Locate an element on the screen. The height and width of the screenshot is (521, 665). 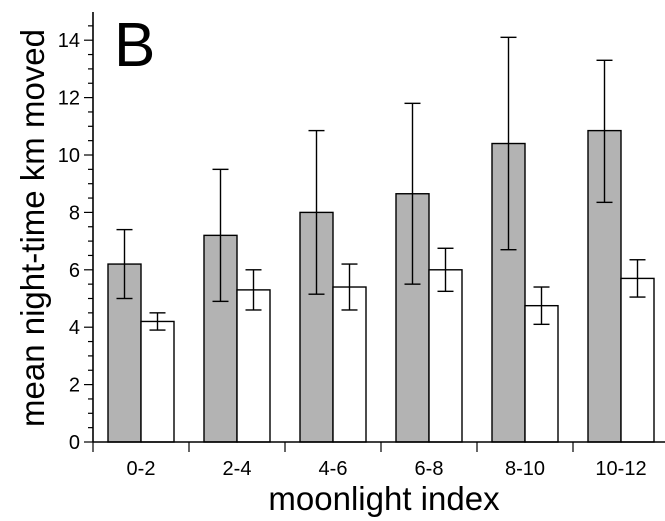
x-tick-label: 8-10 is located at coordinates (525, 469).